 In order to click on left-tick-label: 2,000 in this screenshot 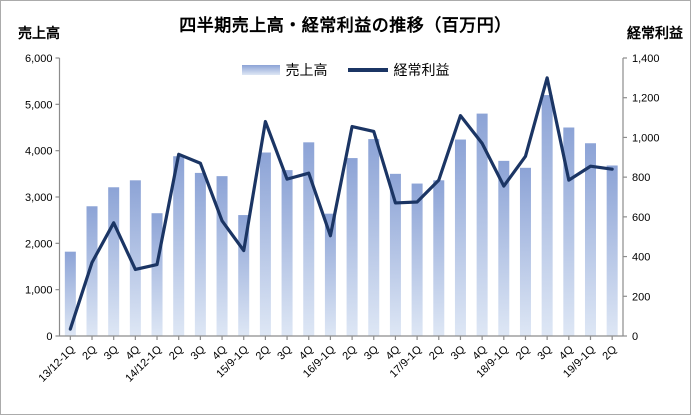, I will do `click(39, 244)`.